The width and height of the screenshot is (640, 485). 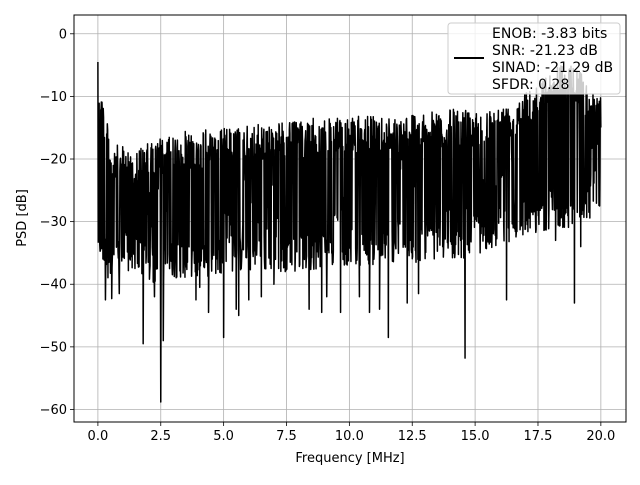 What do you see at coordinates (63, 34) in the screenshot?
I see `y-tick-label: 0` at bounding box center [63, 34].